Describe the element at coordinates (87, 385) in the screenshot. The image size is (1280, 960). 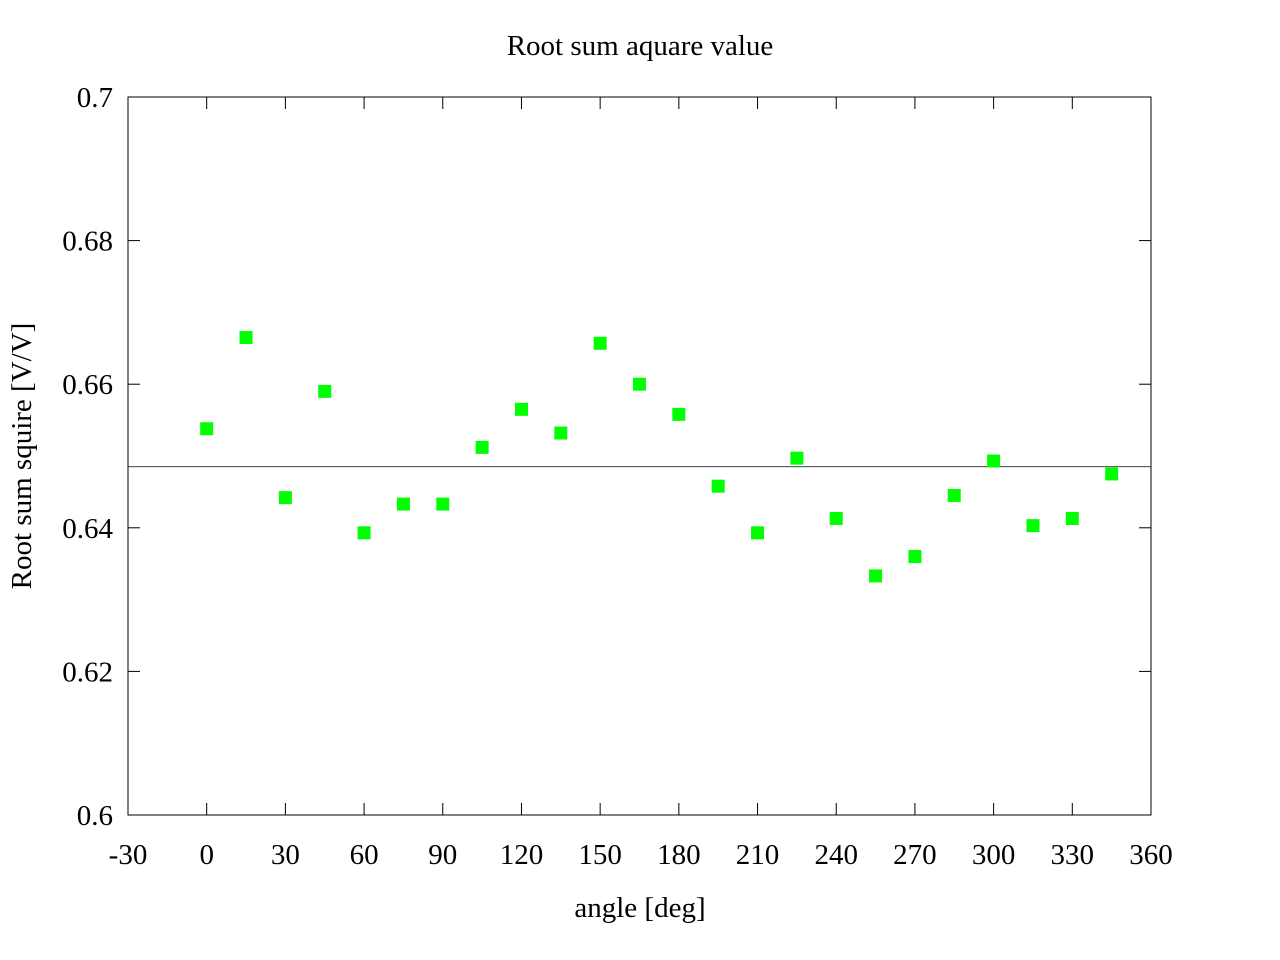
I see `y-tick-label: 0.66` at that location.